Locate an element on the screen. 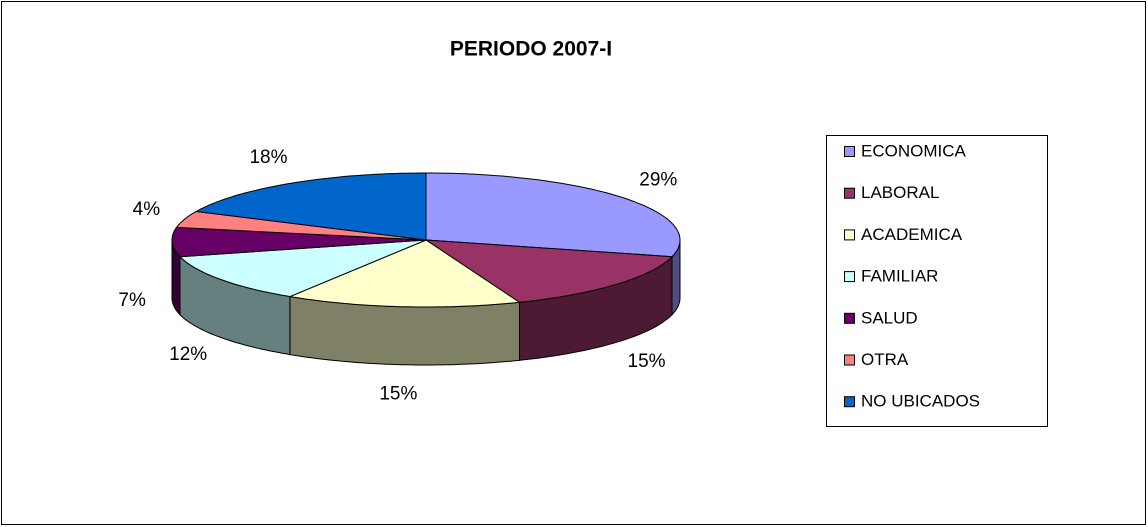  legend-label: FAMILIAR is located at coordinates (899, 276).